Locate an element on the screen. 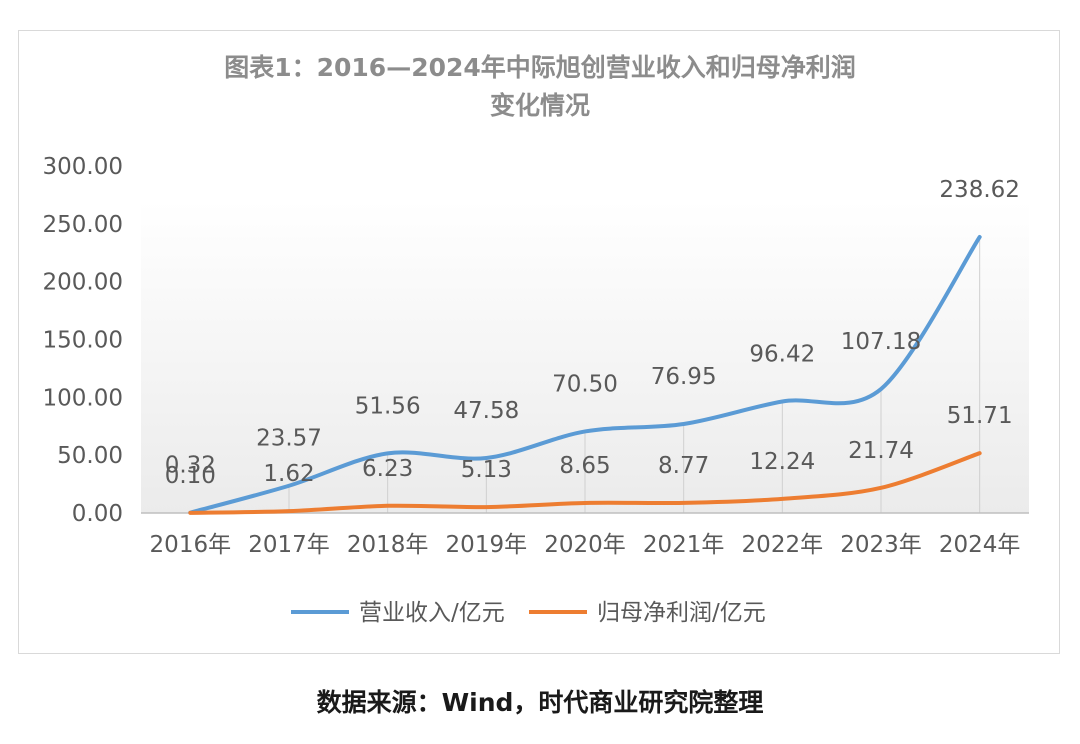 Image resolution: width=1080 pixels, height=744 pixels. y-tick-label: 50.00 is located at coordinates (90, 456).